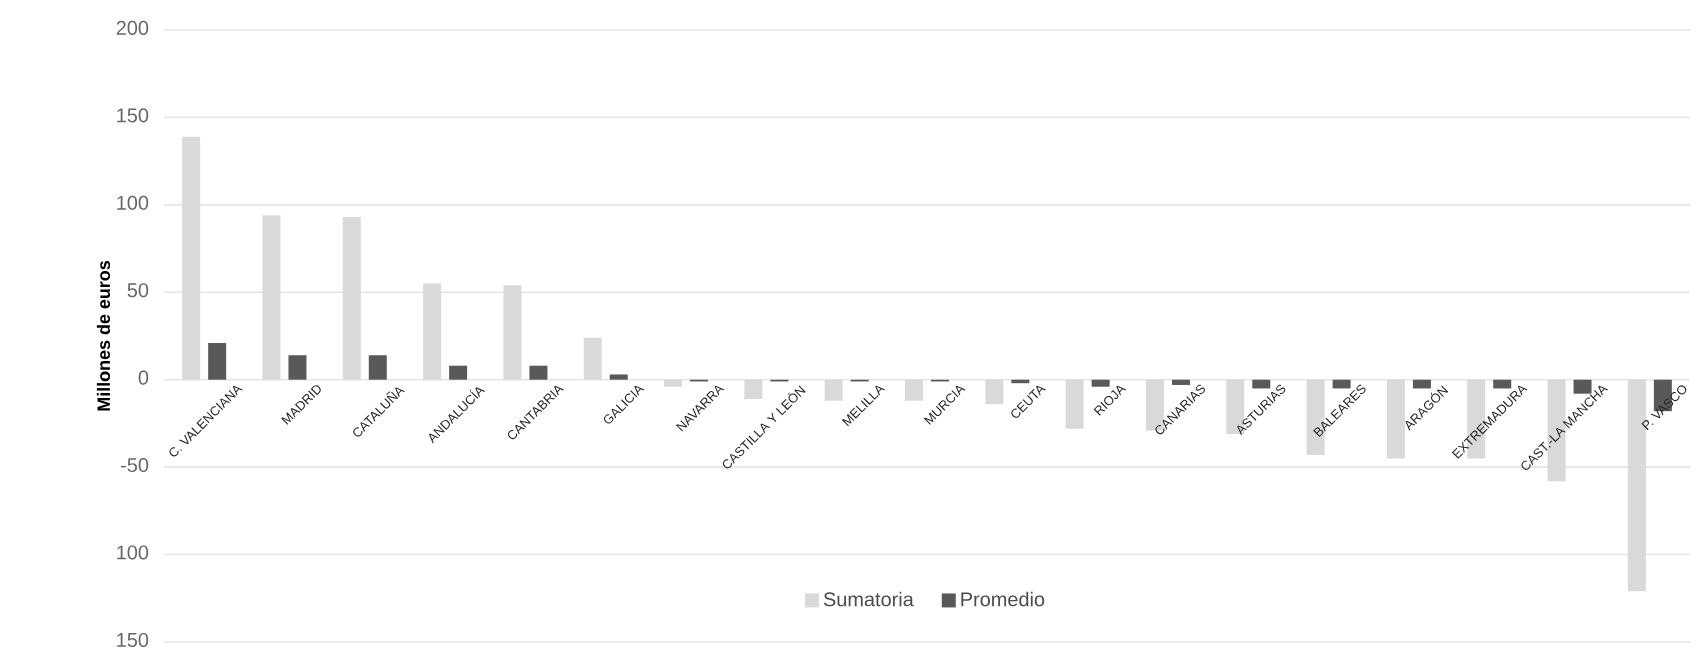  I want to click on legend-label: Sumatoria, so click(868, 599).